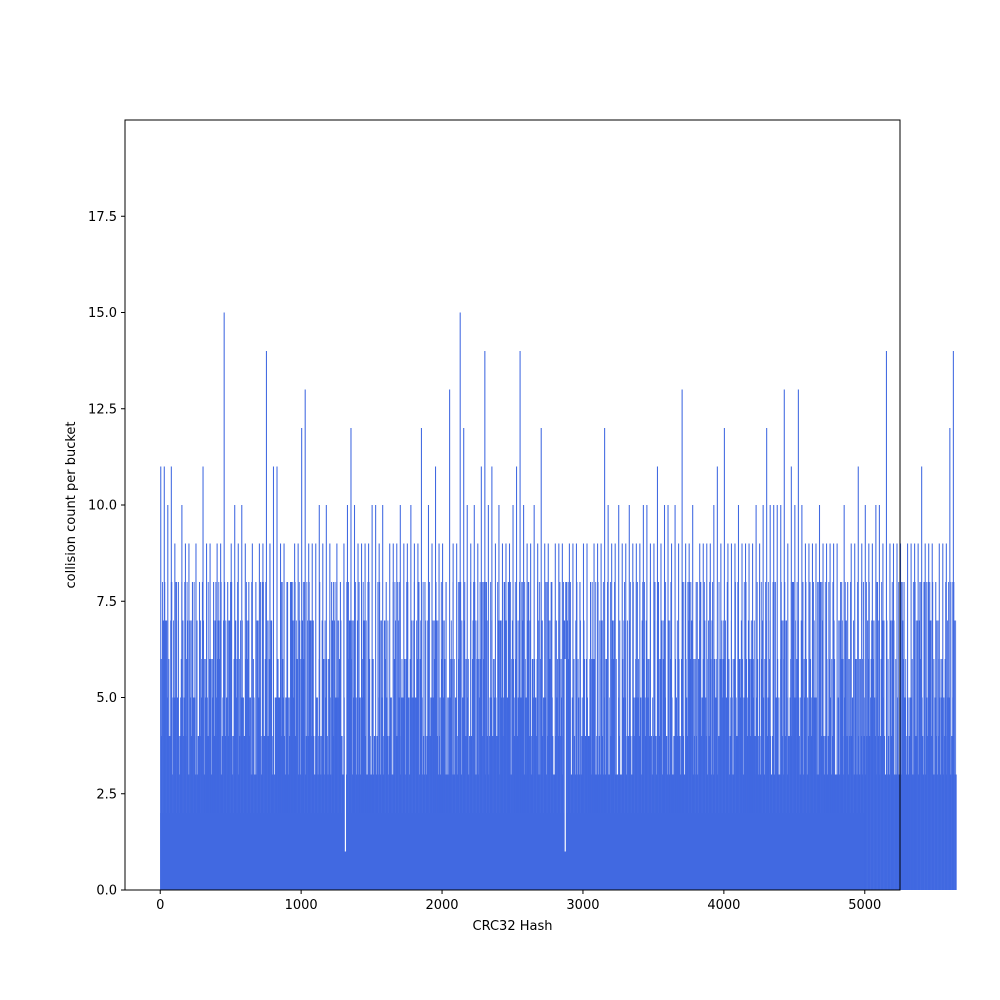 The height and width of the screenshot is (1000, 1000). What do you see at coordinates (565, 755) in the screenshot?
I see `bar-dip` at bounding box center [565, 755].